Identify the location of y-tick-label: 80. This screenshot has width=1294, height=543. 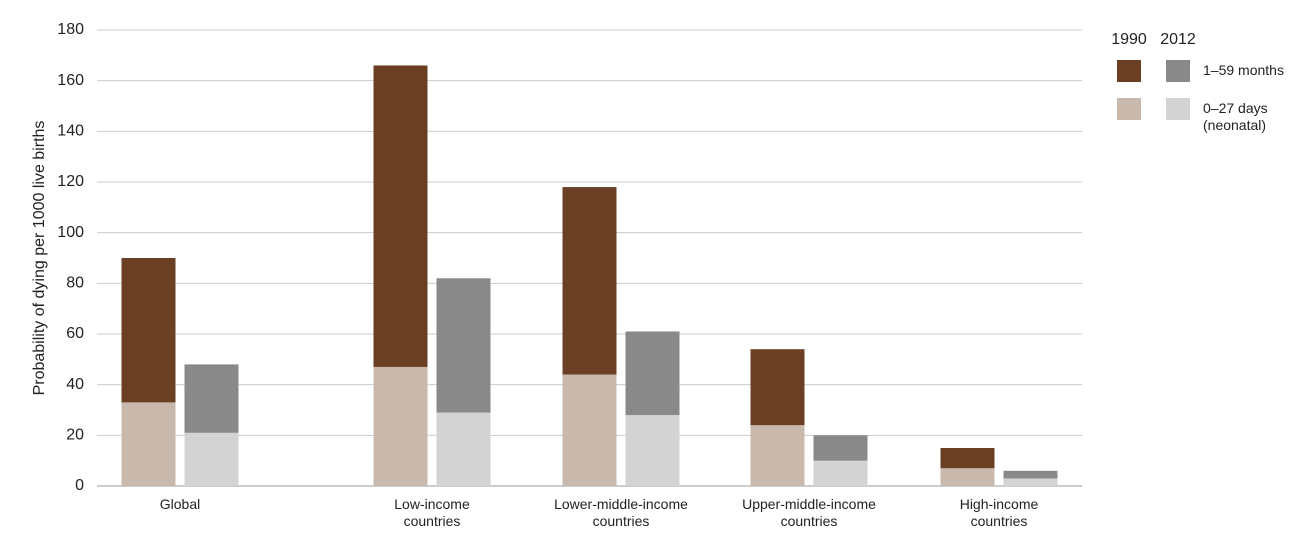
(75, 283).